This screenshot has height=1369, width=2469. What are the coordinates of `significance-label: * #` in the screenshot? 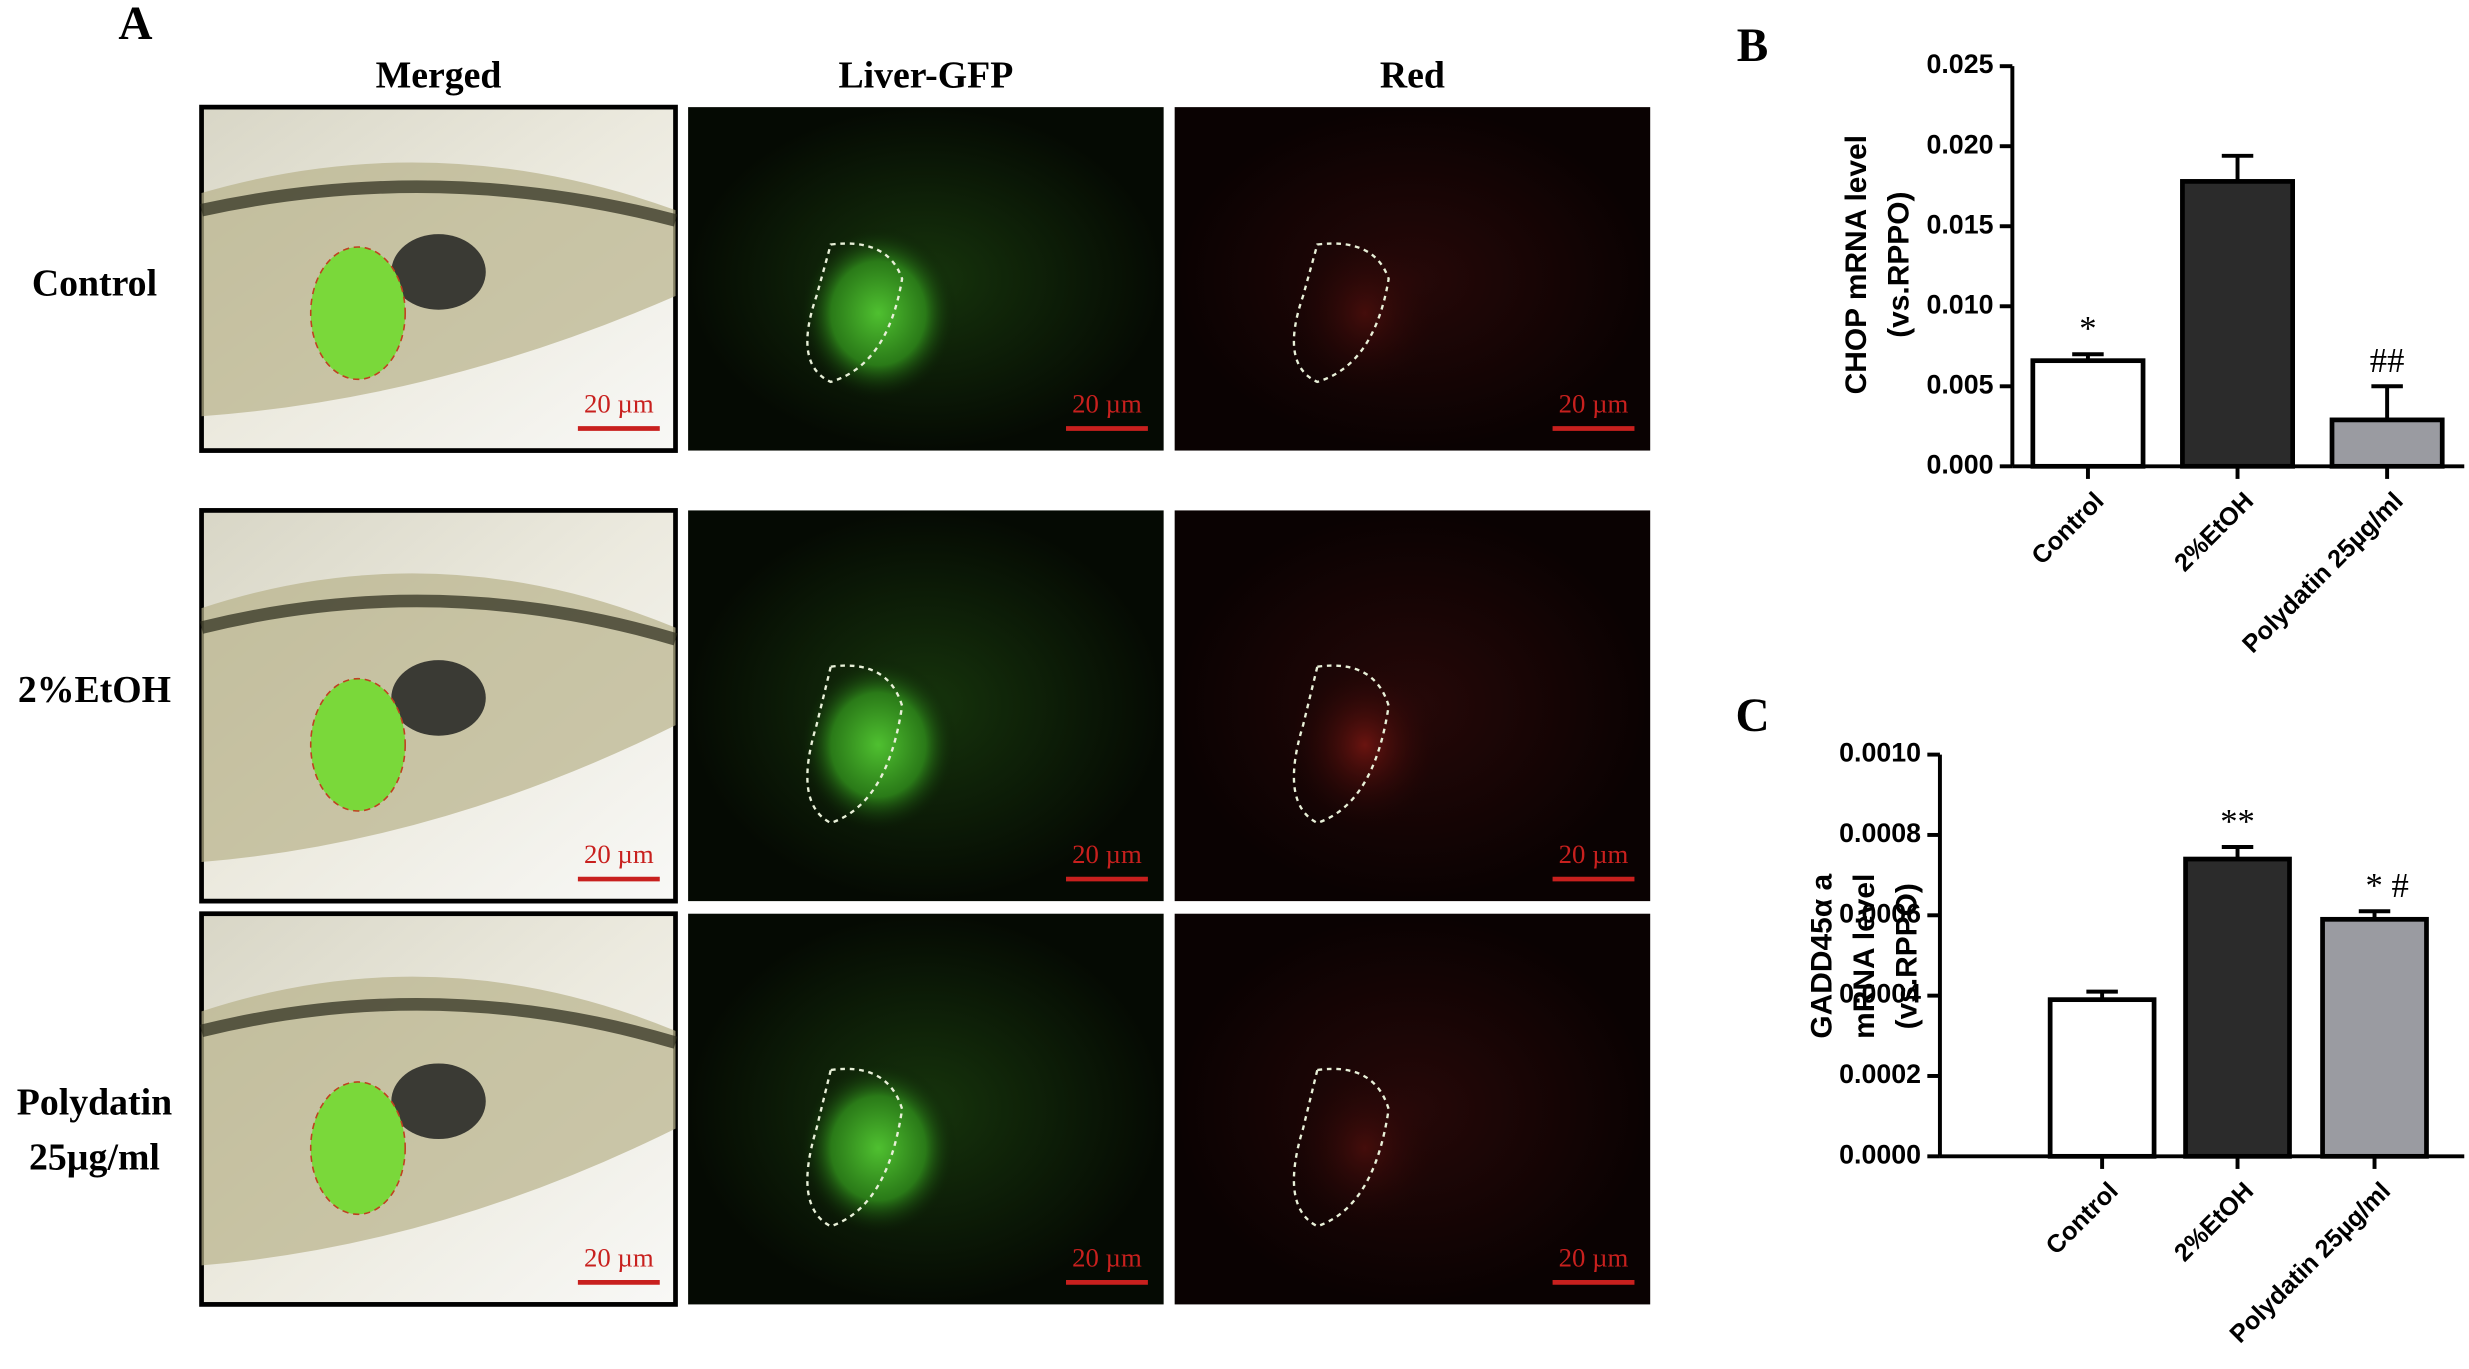 It's located at (2386, 886).